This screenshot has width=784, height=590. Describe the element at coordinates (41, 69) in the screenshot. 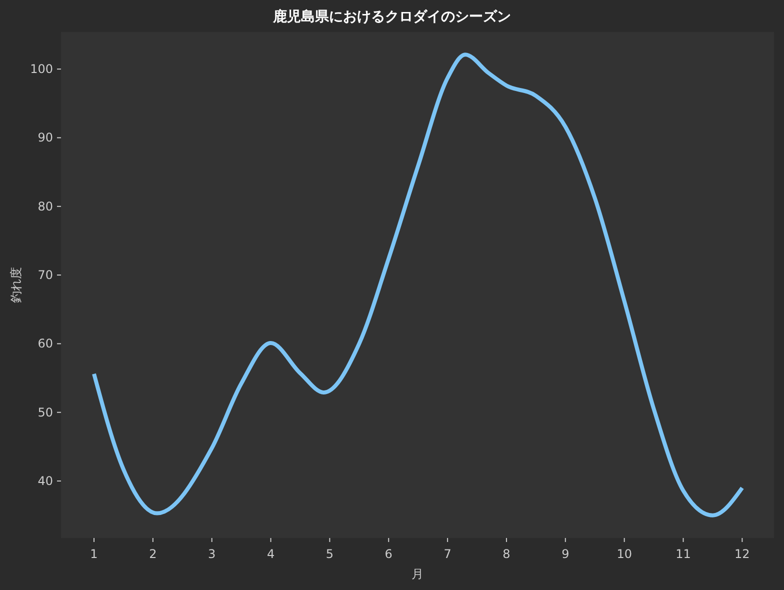

I see `y-tick-label: 100` at that location.